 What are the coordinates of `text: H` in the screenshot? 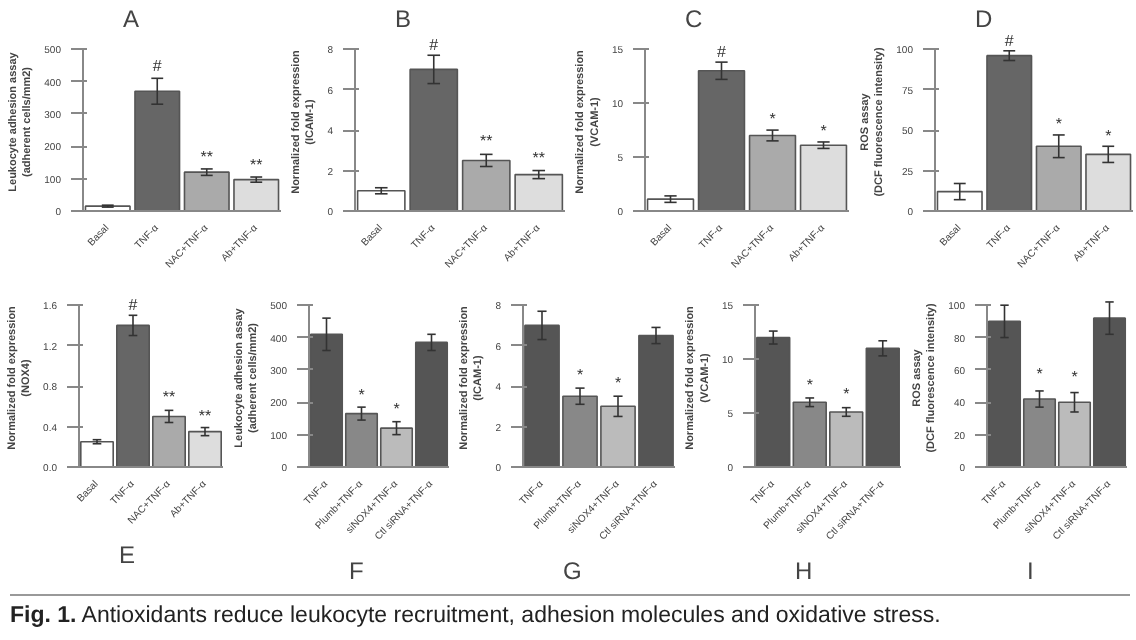 It's located at (804, 571).